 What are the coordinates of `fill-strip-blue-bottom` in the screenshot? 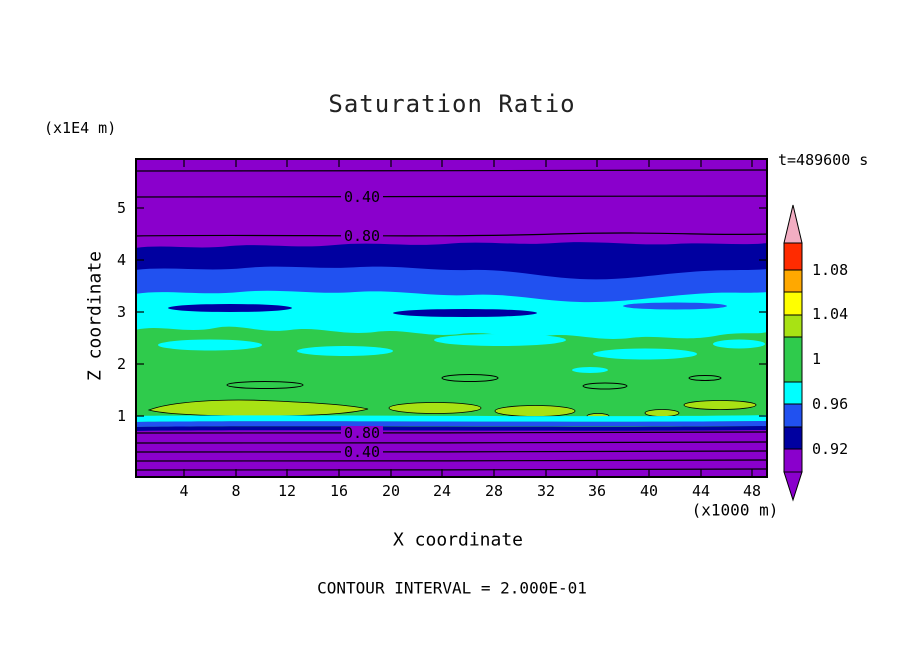 It's located at (451, 424).